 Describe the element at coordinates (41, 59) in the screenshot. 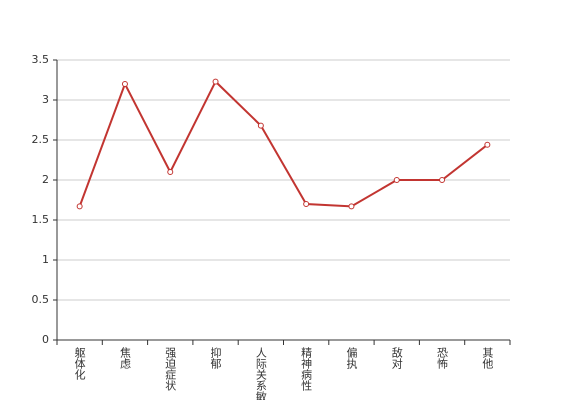

I see `y-tick-label: 3.5` at that location.